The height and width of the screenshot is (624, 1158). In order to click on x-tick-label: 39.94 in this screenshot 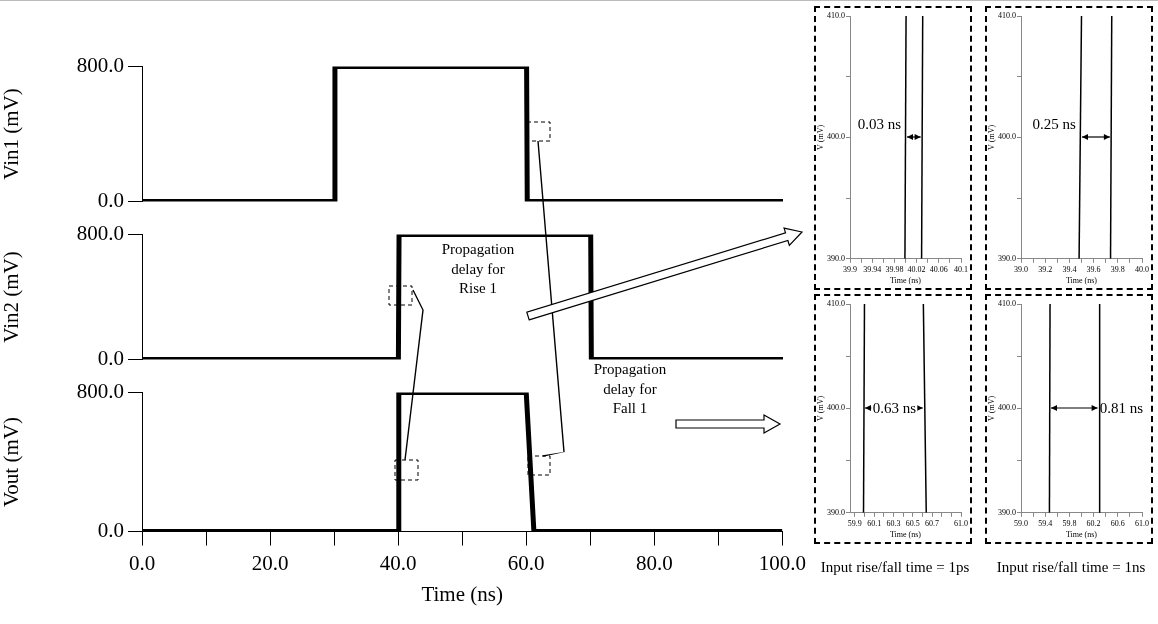, I will do `click(872, 269)`.